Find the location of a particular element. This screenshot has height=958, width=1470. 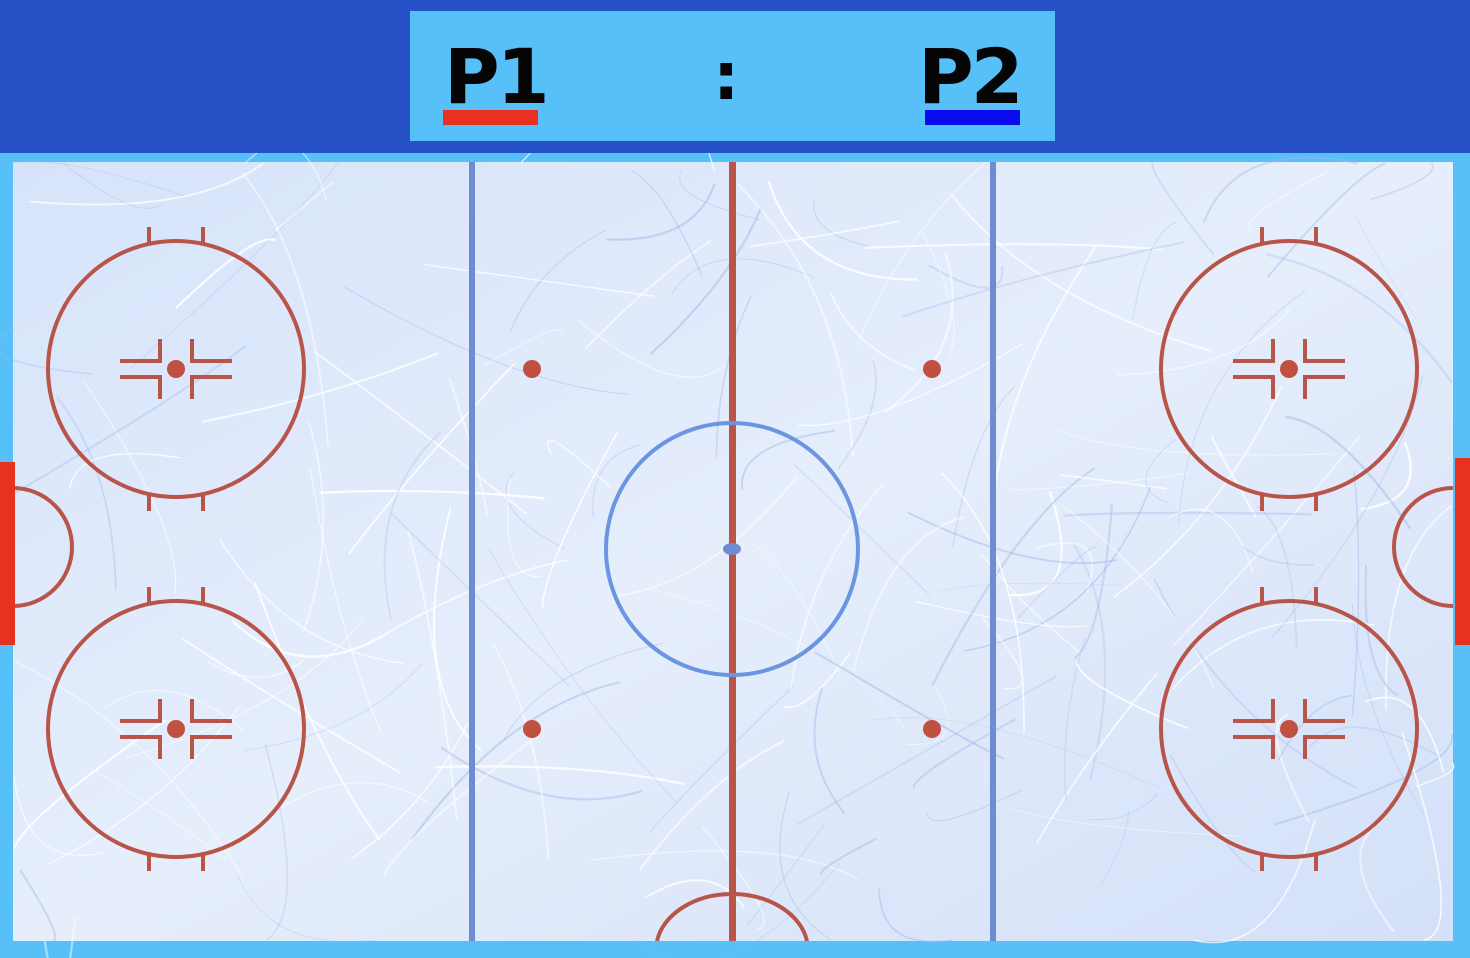

blue-line-left is located at coordinates (472, 551).